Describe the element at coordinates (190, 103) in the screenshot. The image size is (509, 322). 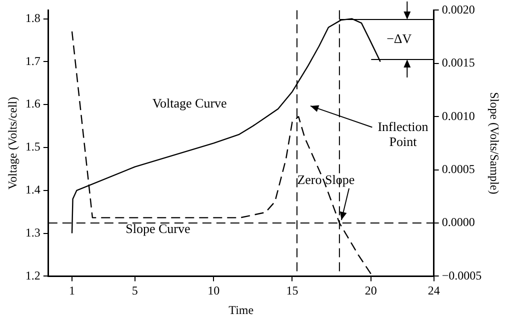
I see `text: Voltage Curve` at that location.